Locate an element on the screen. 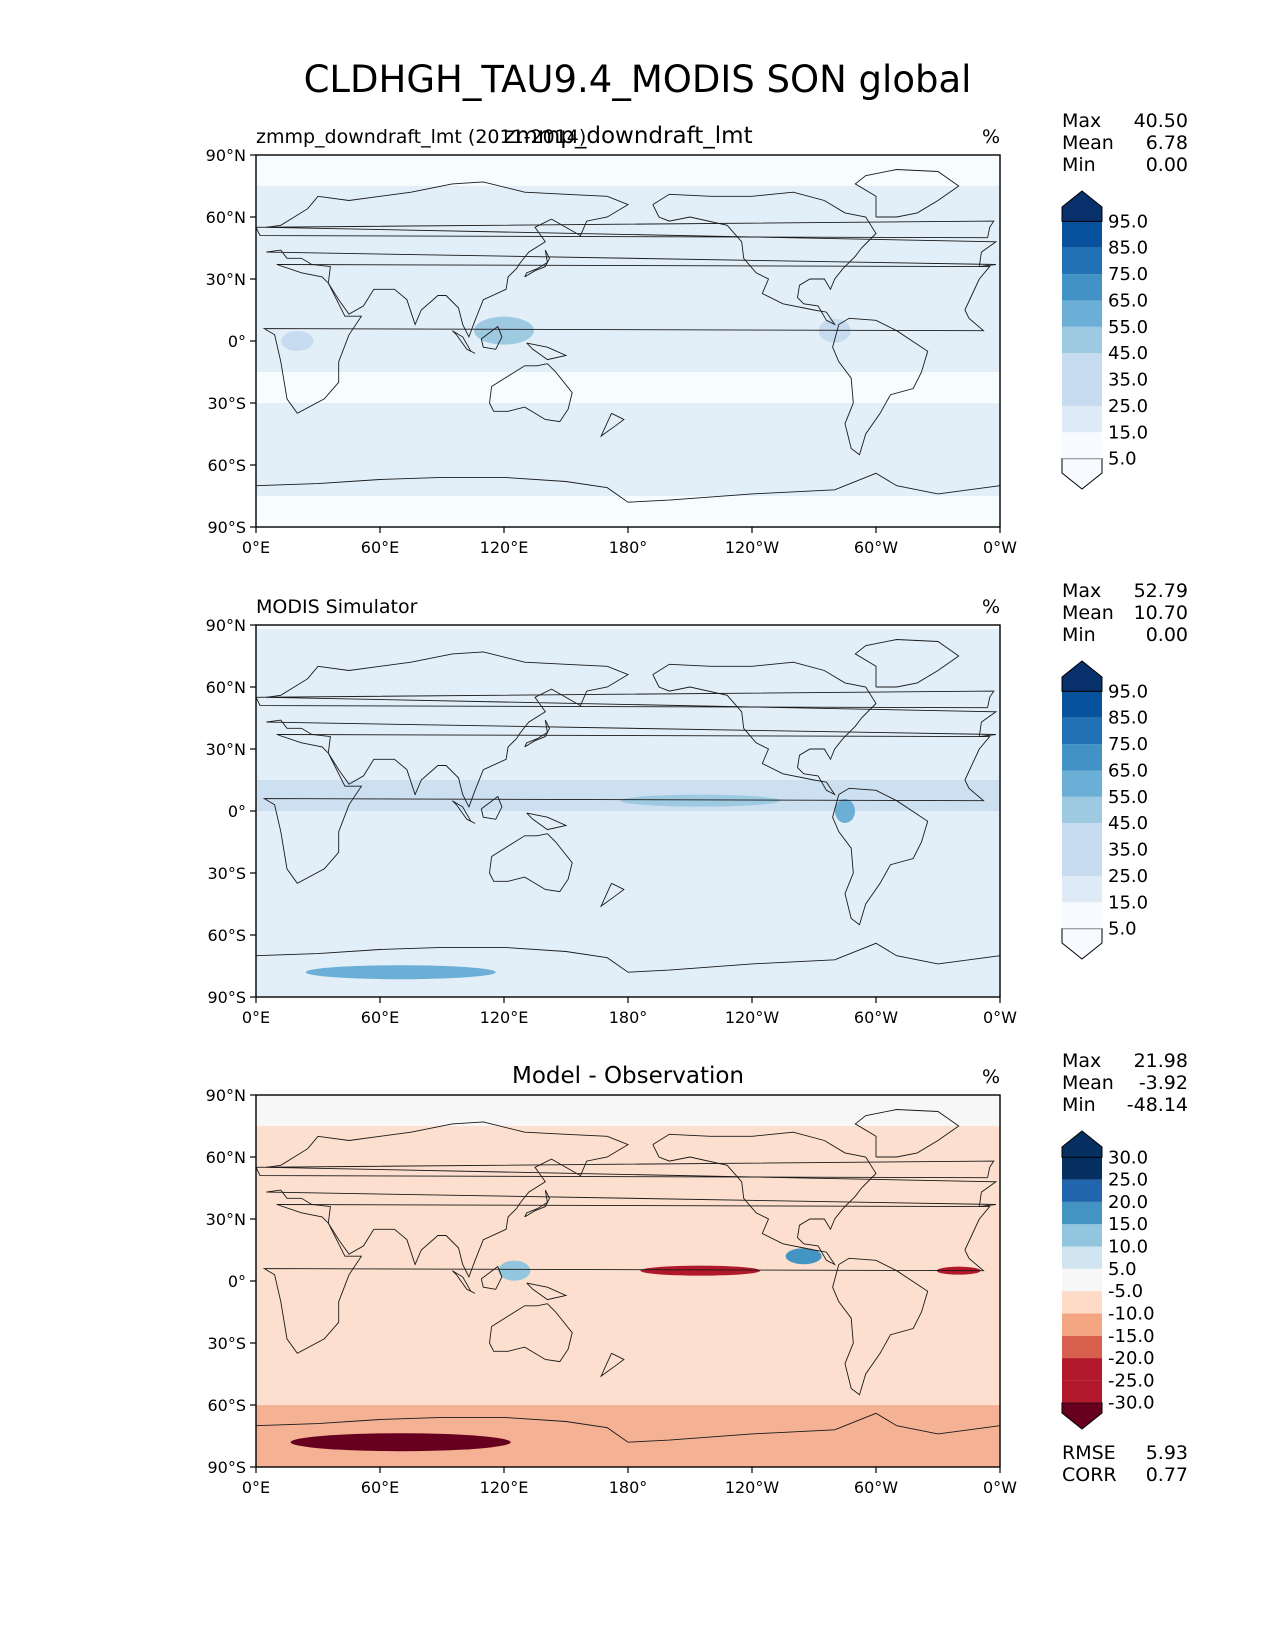 The height and width of the screenshot is (1650, 1275). colorbar-tick-label: 30.0 is located at coordinates (1128, 1157).